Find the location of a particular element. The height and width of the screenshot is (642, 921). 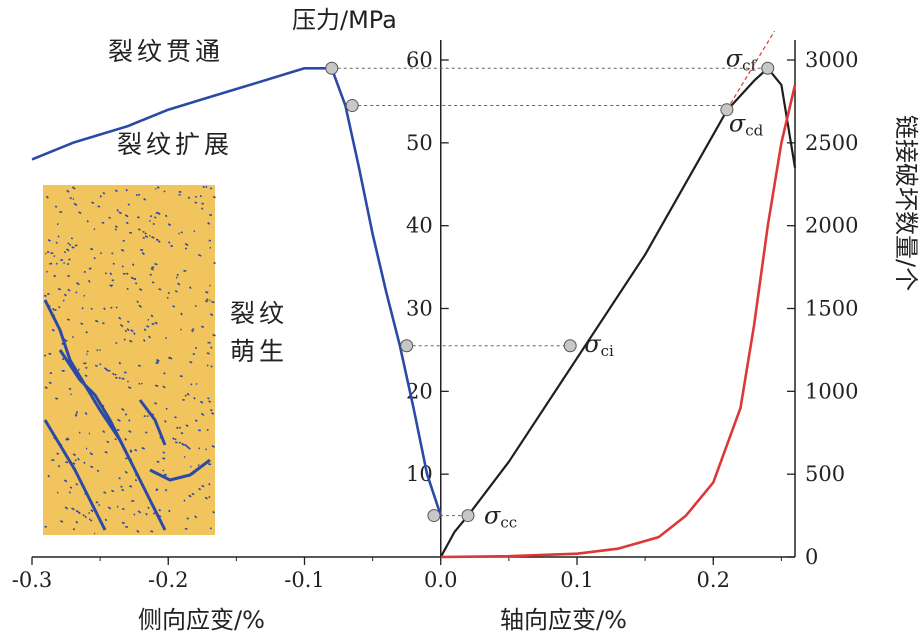

y-left-tick-label: 50 is located at coordinates (419, 143).